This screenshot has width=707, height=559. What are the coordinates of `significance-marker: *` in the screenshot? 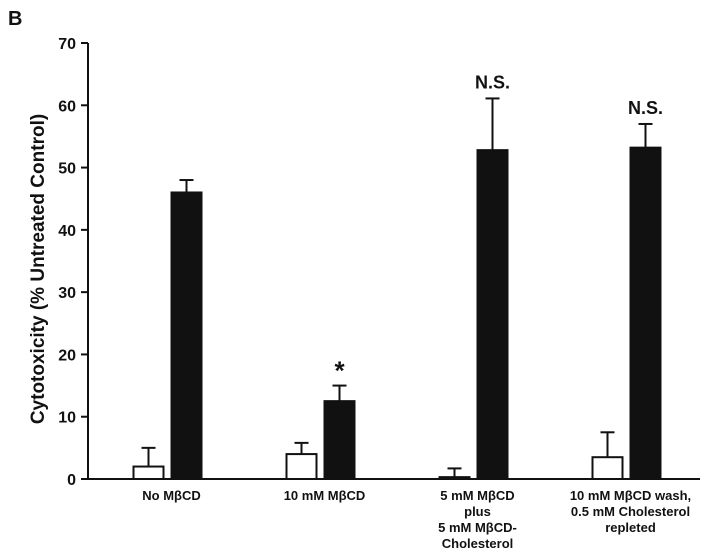 It's located at (339, 371).